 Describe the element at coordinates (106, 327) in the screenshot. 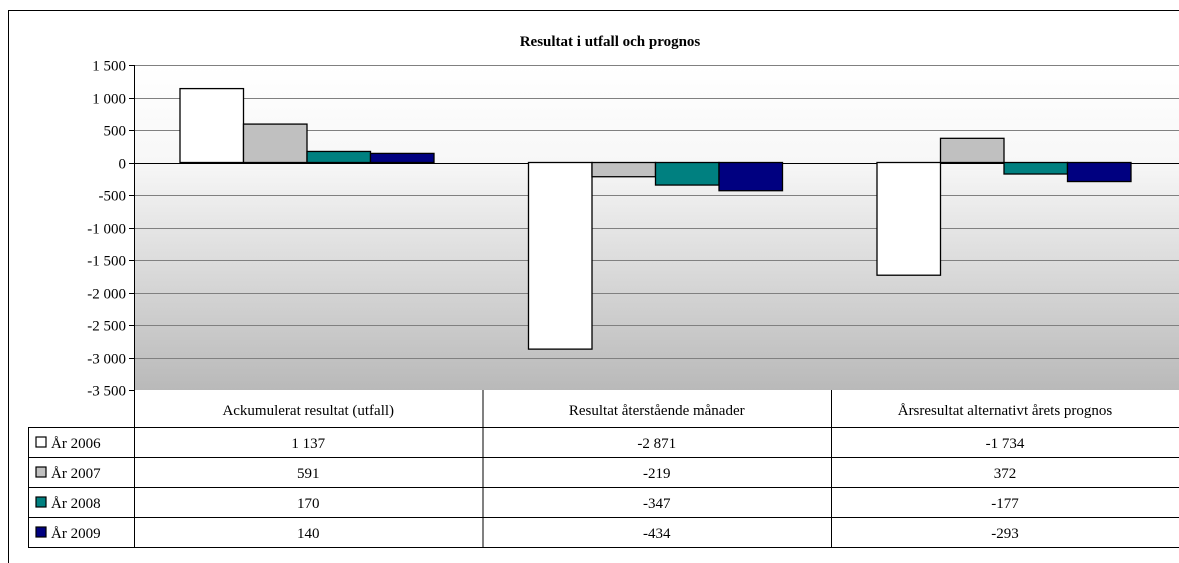

I see `y-tick-label: -2 500` at that location.